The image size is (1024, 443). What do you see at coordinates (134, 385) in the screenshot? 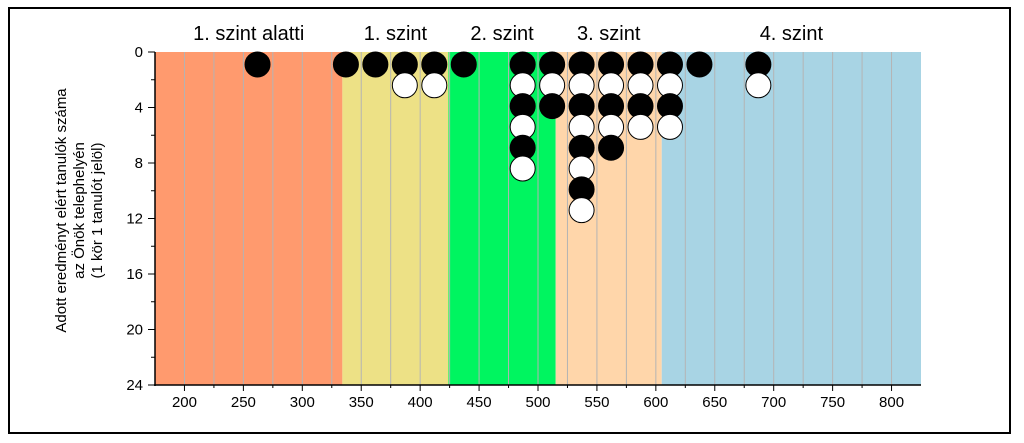
I see `y-tick-label-24: 24` at bounding box center [134, 385].